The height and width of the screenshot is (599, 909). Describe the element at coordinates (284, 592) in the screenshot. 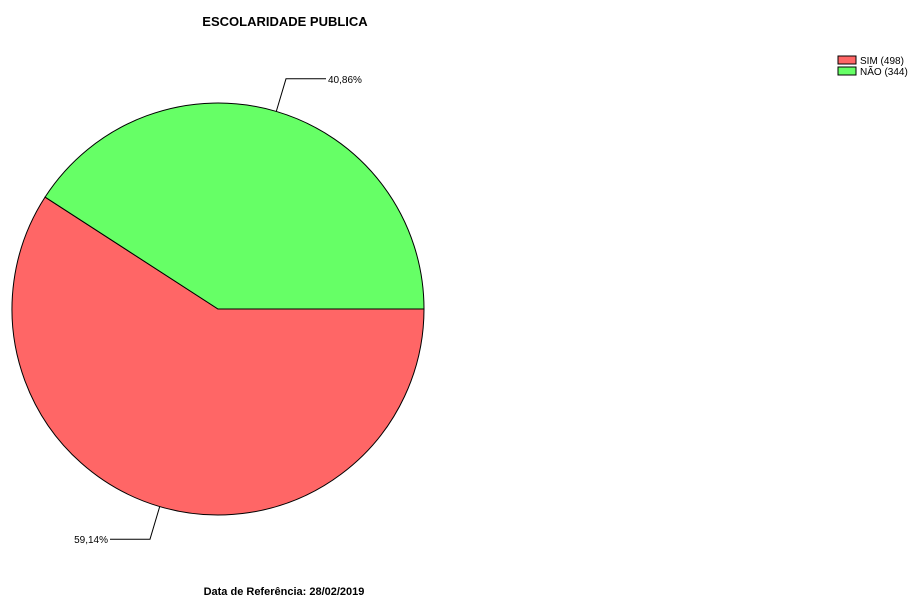

I see `reference-date-footer: Data de Referência: 28/02/2019` at that location.